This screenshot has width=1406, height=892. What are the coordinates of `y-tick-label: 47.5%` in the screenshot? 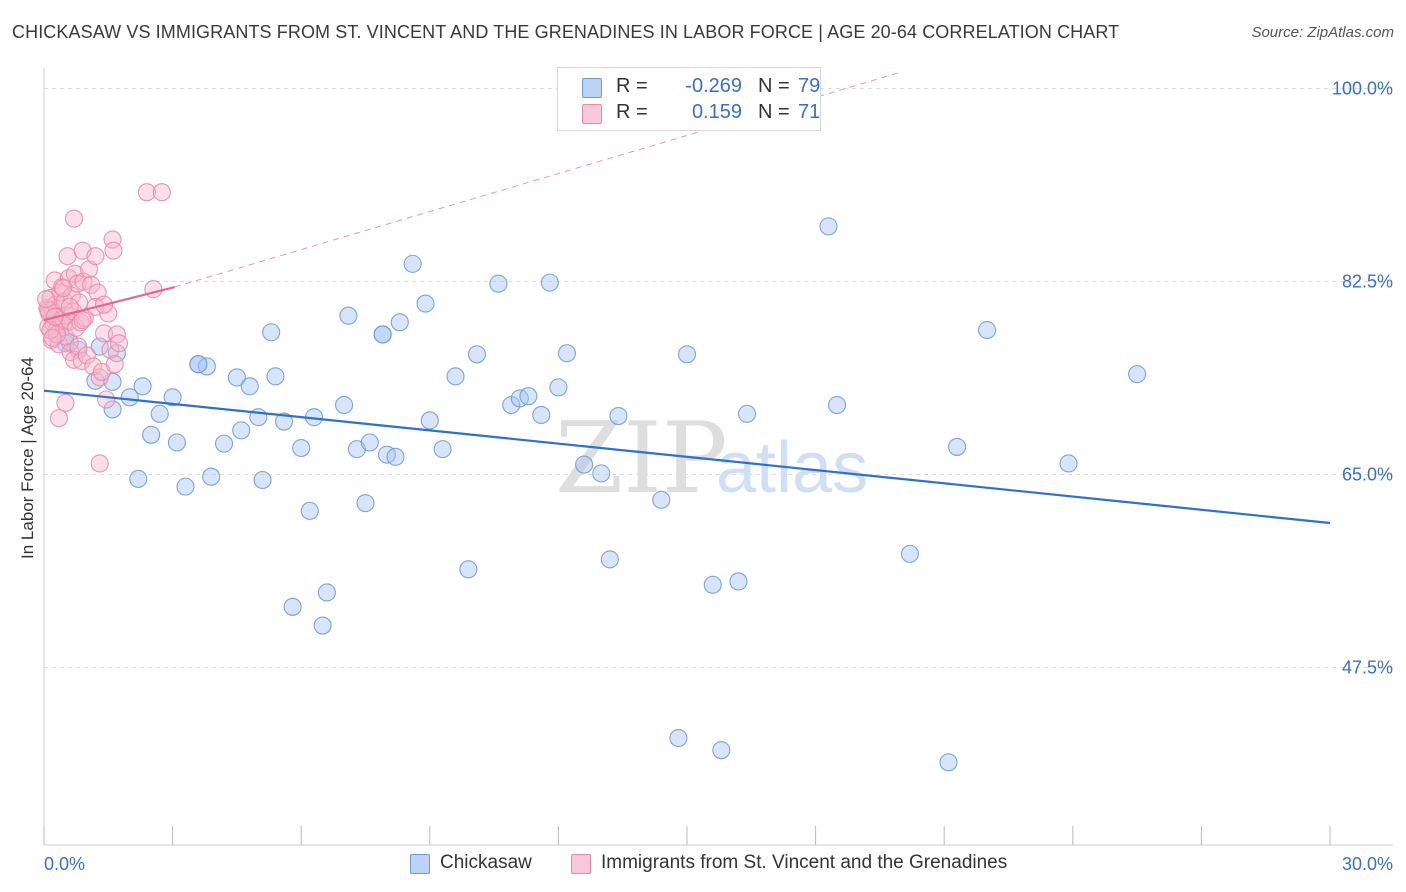 It's located at (1367, 667).